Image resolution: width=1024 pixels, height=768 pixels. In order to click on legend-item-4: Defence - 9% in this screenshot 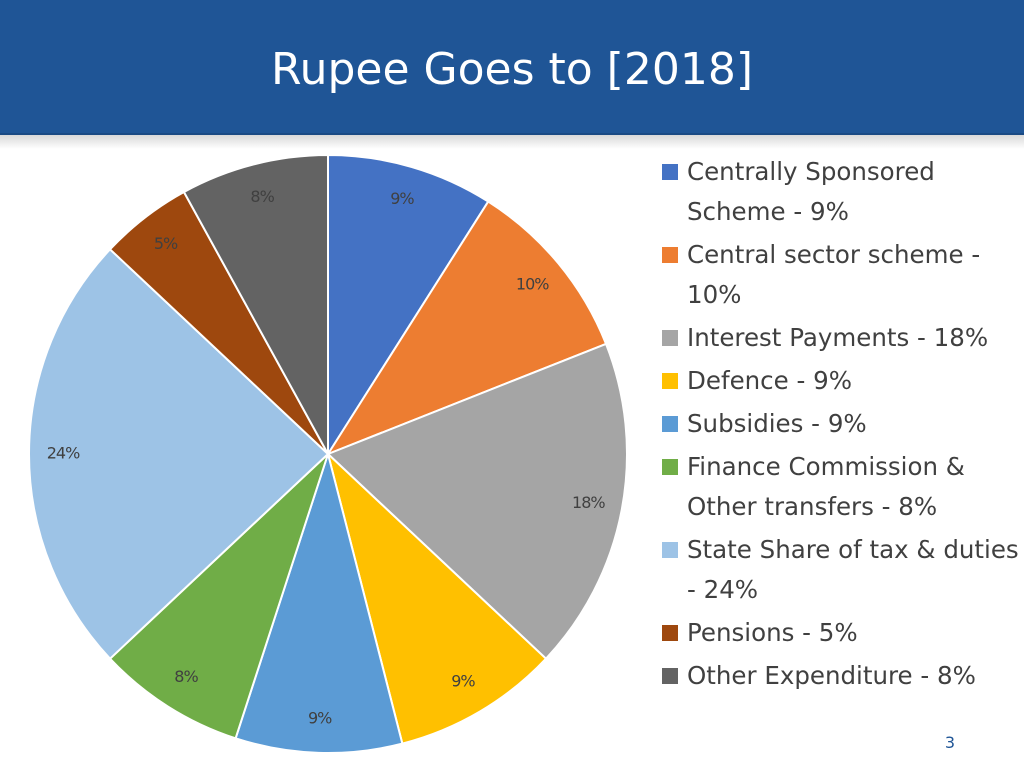, I will do `click(842, 381)`.